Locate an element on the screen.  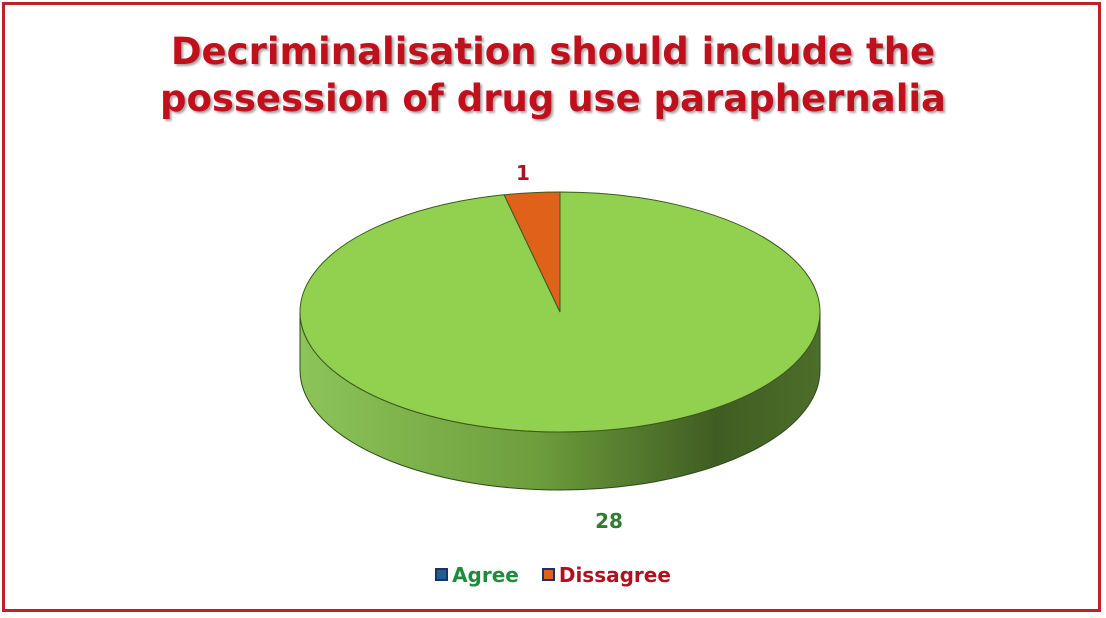
chart-title-line-1: Decriminalisation should include the is located at coordinates (553, 51).